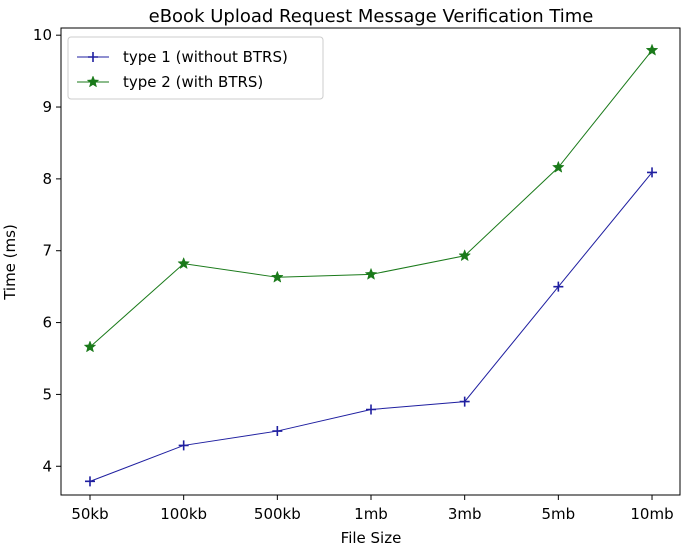 This screenshot has width=690, height=550. I want to click on y-axis-ticks: 4 5 6 7 8 9 10, so click(47, 250).